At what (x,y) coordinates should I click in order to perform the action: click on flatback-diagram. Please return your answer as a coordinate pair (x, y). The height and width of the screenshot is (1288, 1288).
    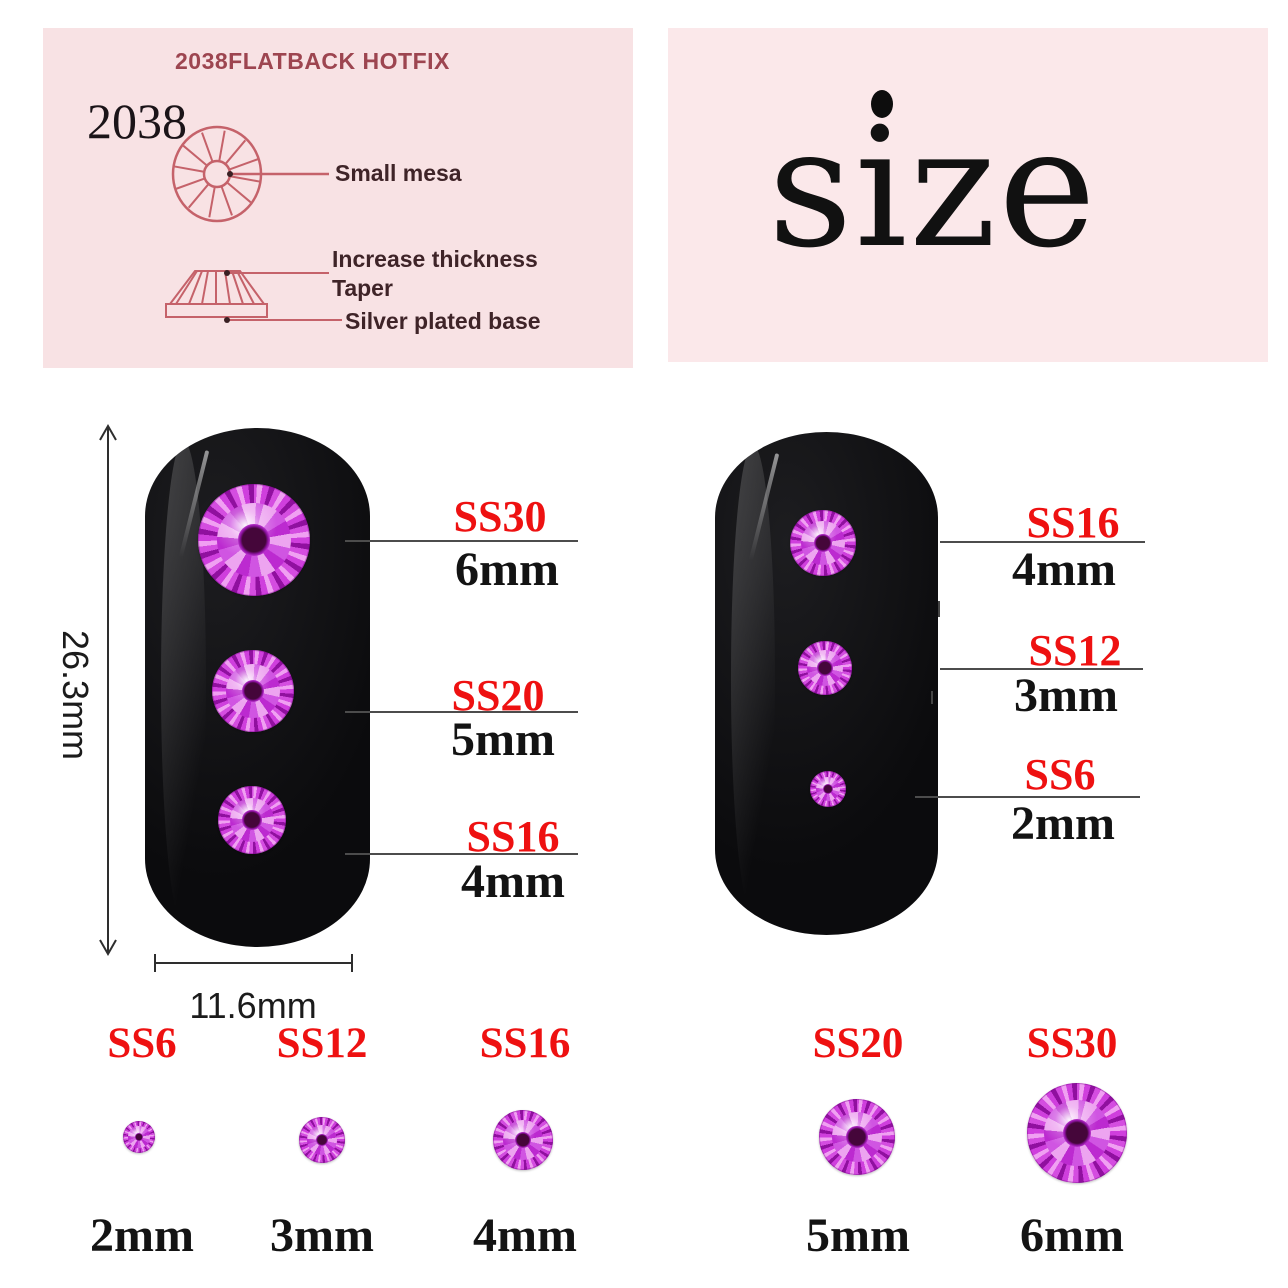
    Looking at the image, I should click on (253, 224).